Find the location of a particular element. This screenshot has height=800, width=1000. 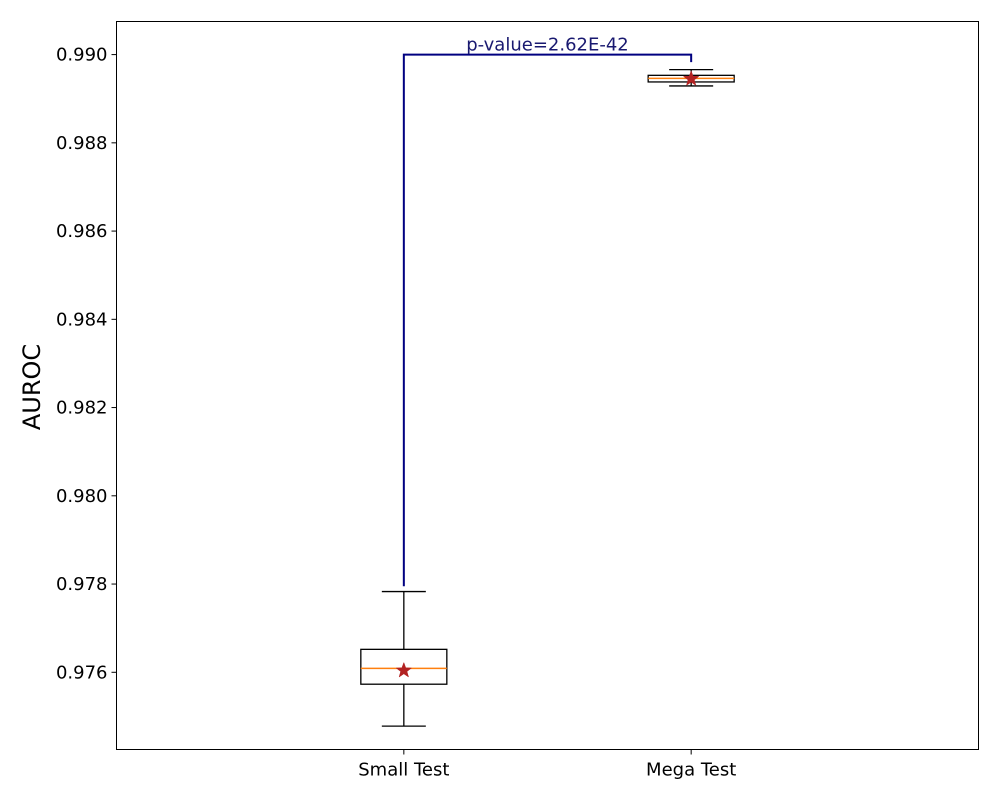

y-tick-label: 0.982 is located at coordinates (82, 408).